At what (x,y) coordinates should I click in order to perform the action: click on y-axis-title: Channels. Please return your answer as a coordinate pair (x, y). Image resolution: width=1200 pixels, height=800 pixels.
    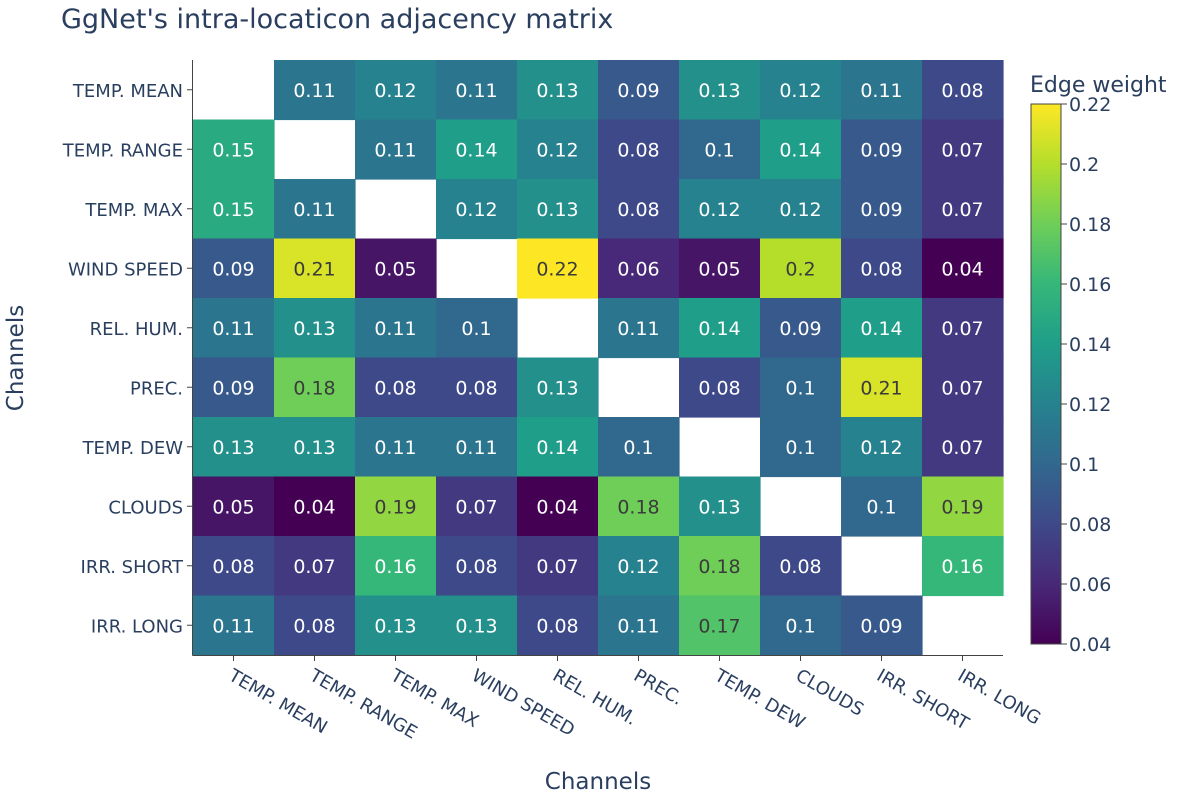
    Looking at the image, I should click on (16, 358).